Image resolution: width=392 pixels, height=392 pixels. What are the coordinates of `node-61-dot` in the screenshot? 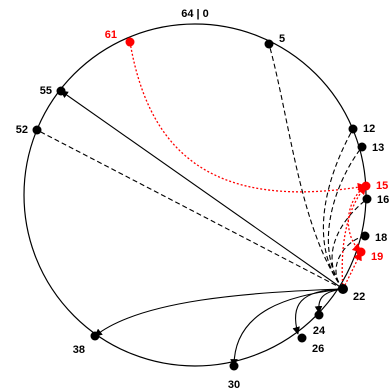 It's located at (130, 42).